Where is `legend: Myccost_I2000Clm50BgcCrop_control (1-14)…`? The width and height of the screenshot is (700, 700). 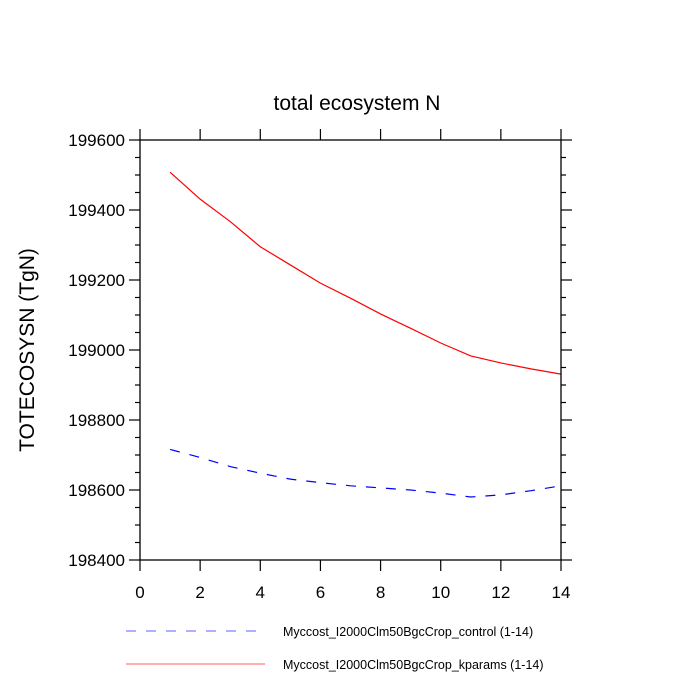
legend: Myccost_I2000Clm50BgcCrop_control (1-14)… is located at coordinates (335, 648).